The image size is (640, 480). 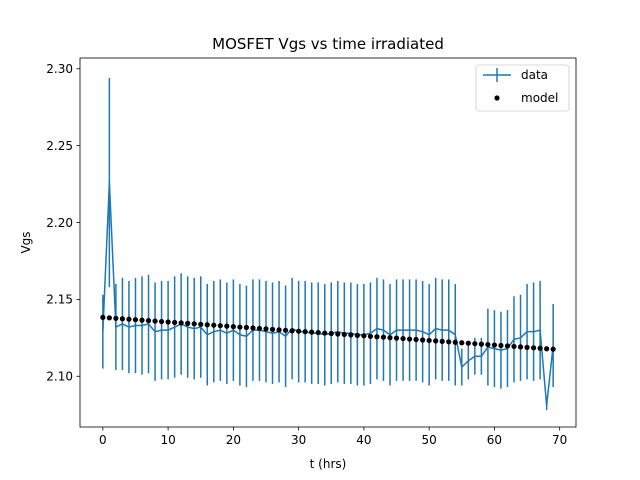 I want to click on x-axis-label: t (hrs), so click(x=328, y=464).